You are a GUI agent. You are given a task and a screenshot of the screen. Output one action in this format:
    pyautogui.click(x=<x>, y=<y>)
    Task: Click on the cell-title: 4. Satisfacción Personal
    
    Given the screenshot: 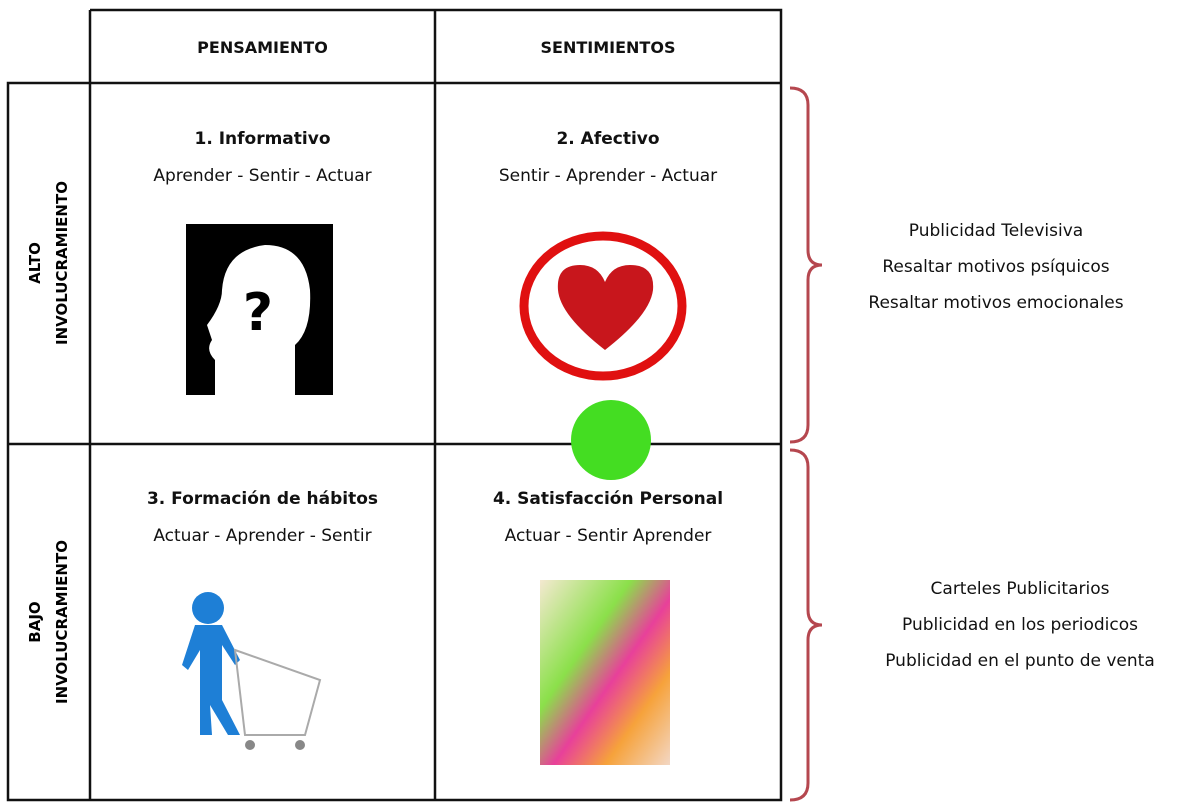 What is the action you would take?
    pyautogui.click(x=608, y=499)
    